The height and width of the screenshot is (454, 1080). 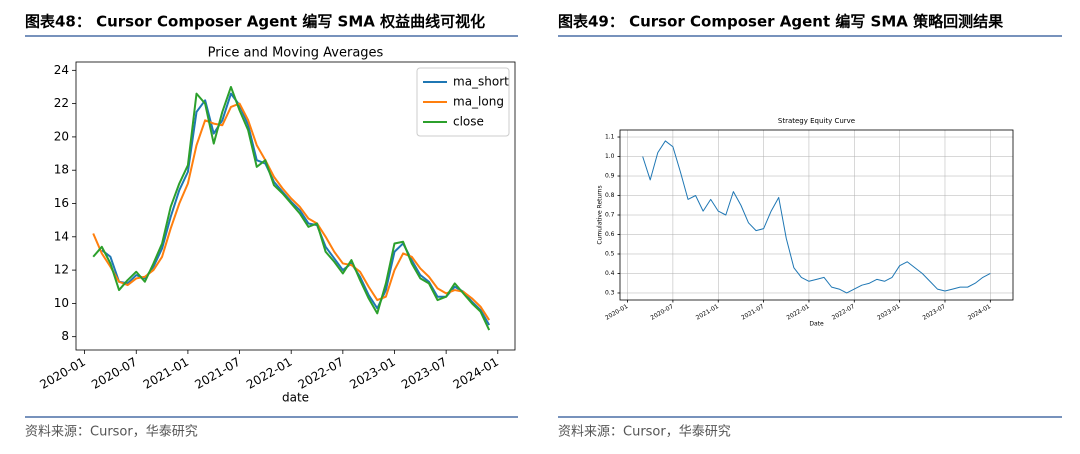 What do you see at coordinates (610, 137) in the screenshot?
I see `y-tick-label: 1.1` at bounding box center [610, 137].